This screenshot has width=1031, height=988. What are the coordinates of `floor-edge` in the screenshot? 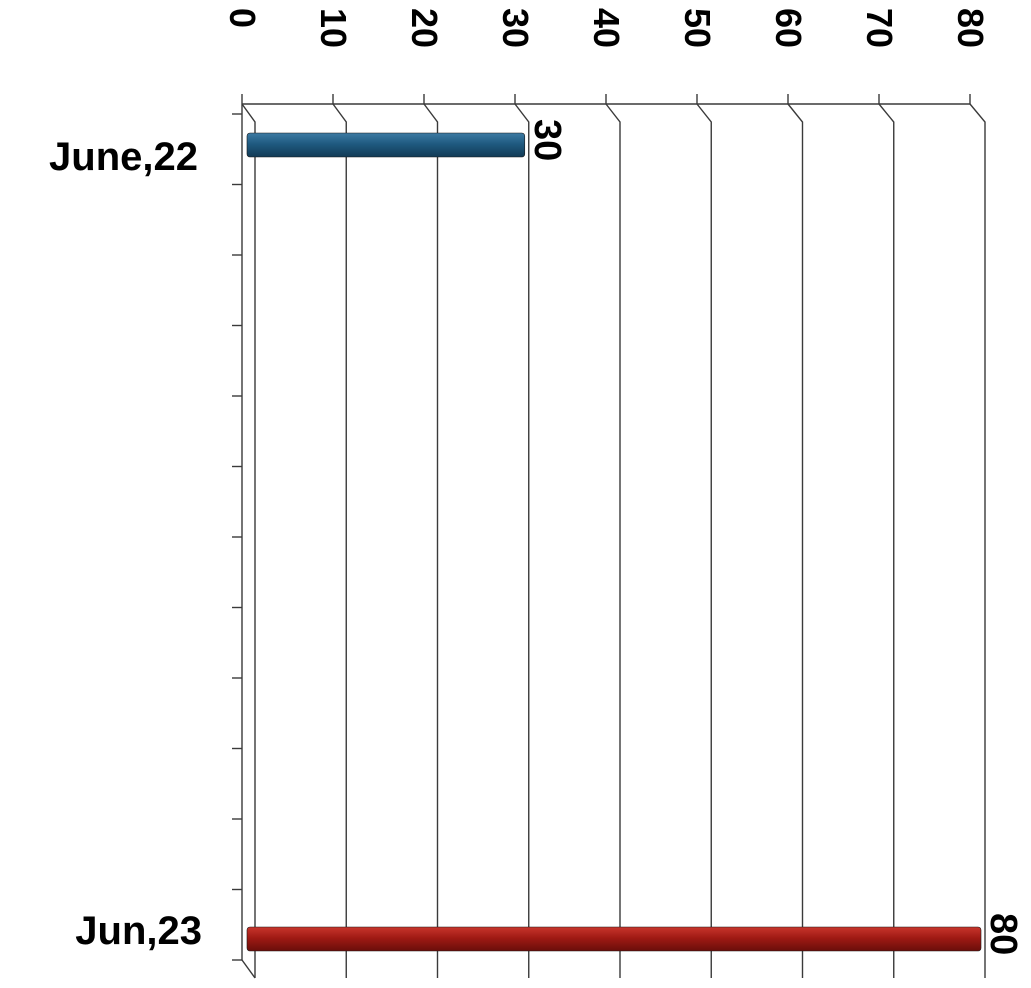 It's located at (248, 969).